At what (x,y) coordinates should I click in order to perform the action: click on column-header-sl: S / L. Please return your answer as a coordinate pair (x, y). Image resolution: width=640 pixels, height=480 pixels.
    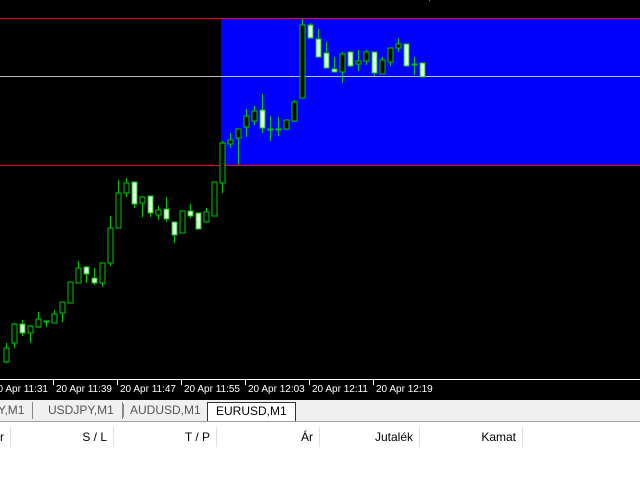
    Looking at the image, I should click on (62, 437).